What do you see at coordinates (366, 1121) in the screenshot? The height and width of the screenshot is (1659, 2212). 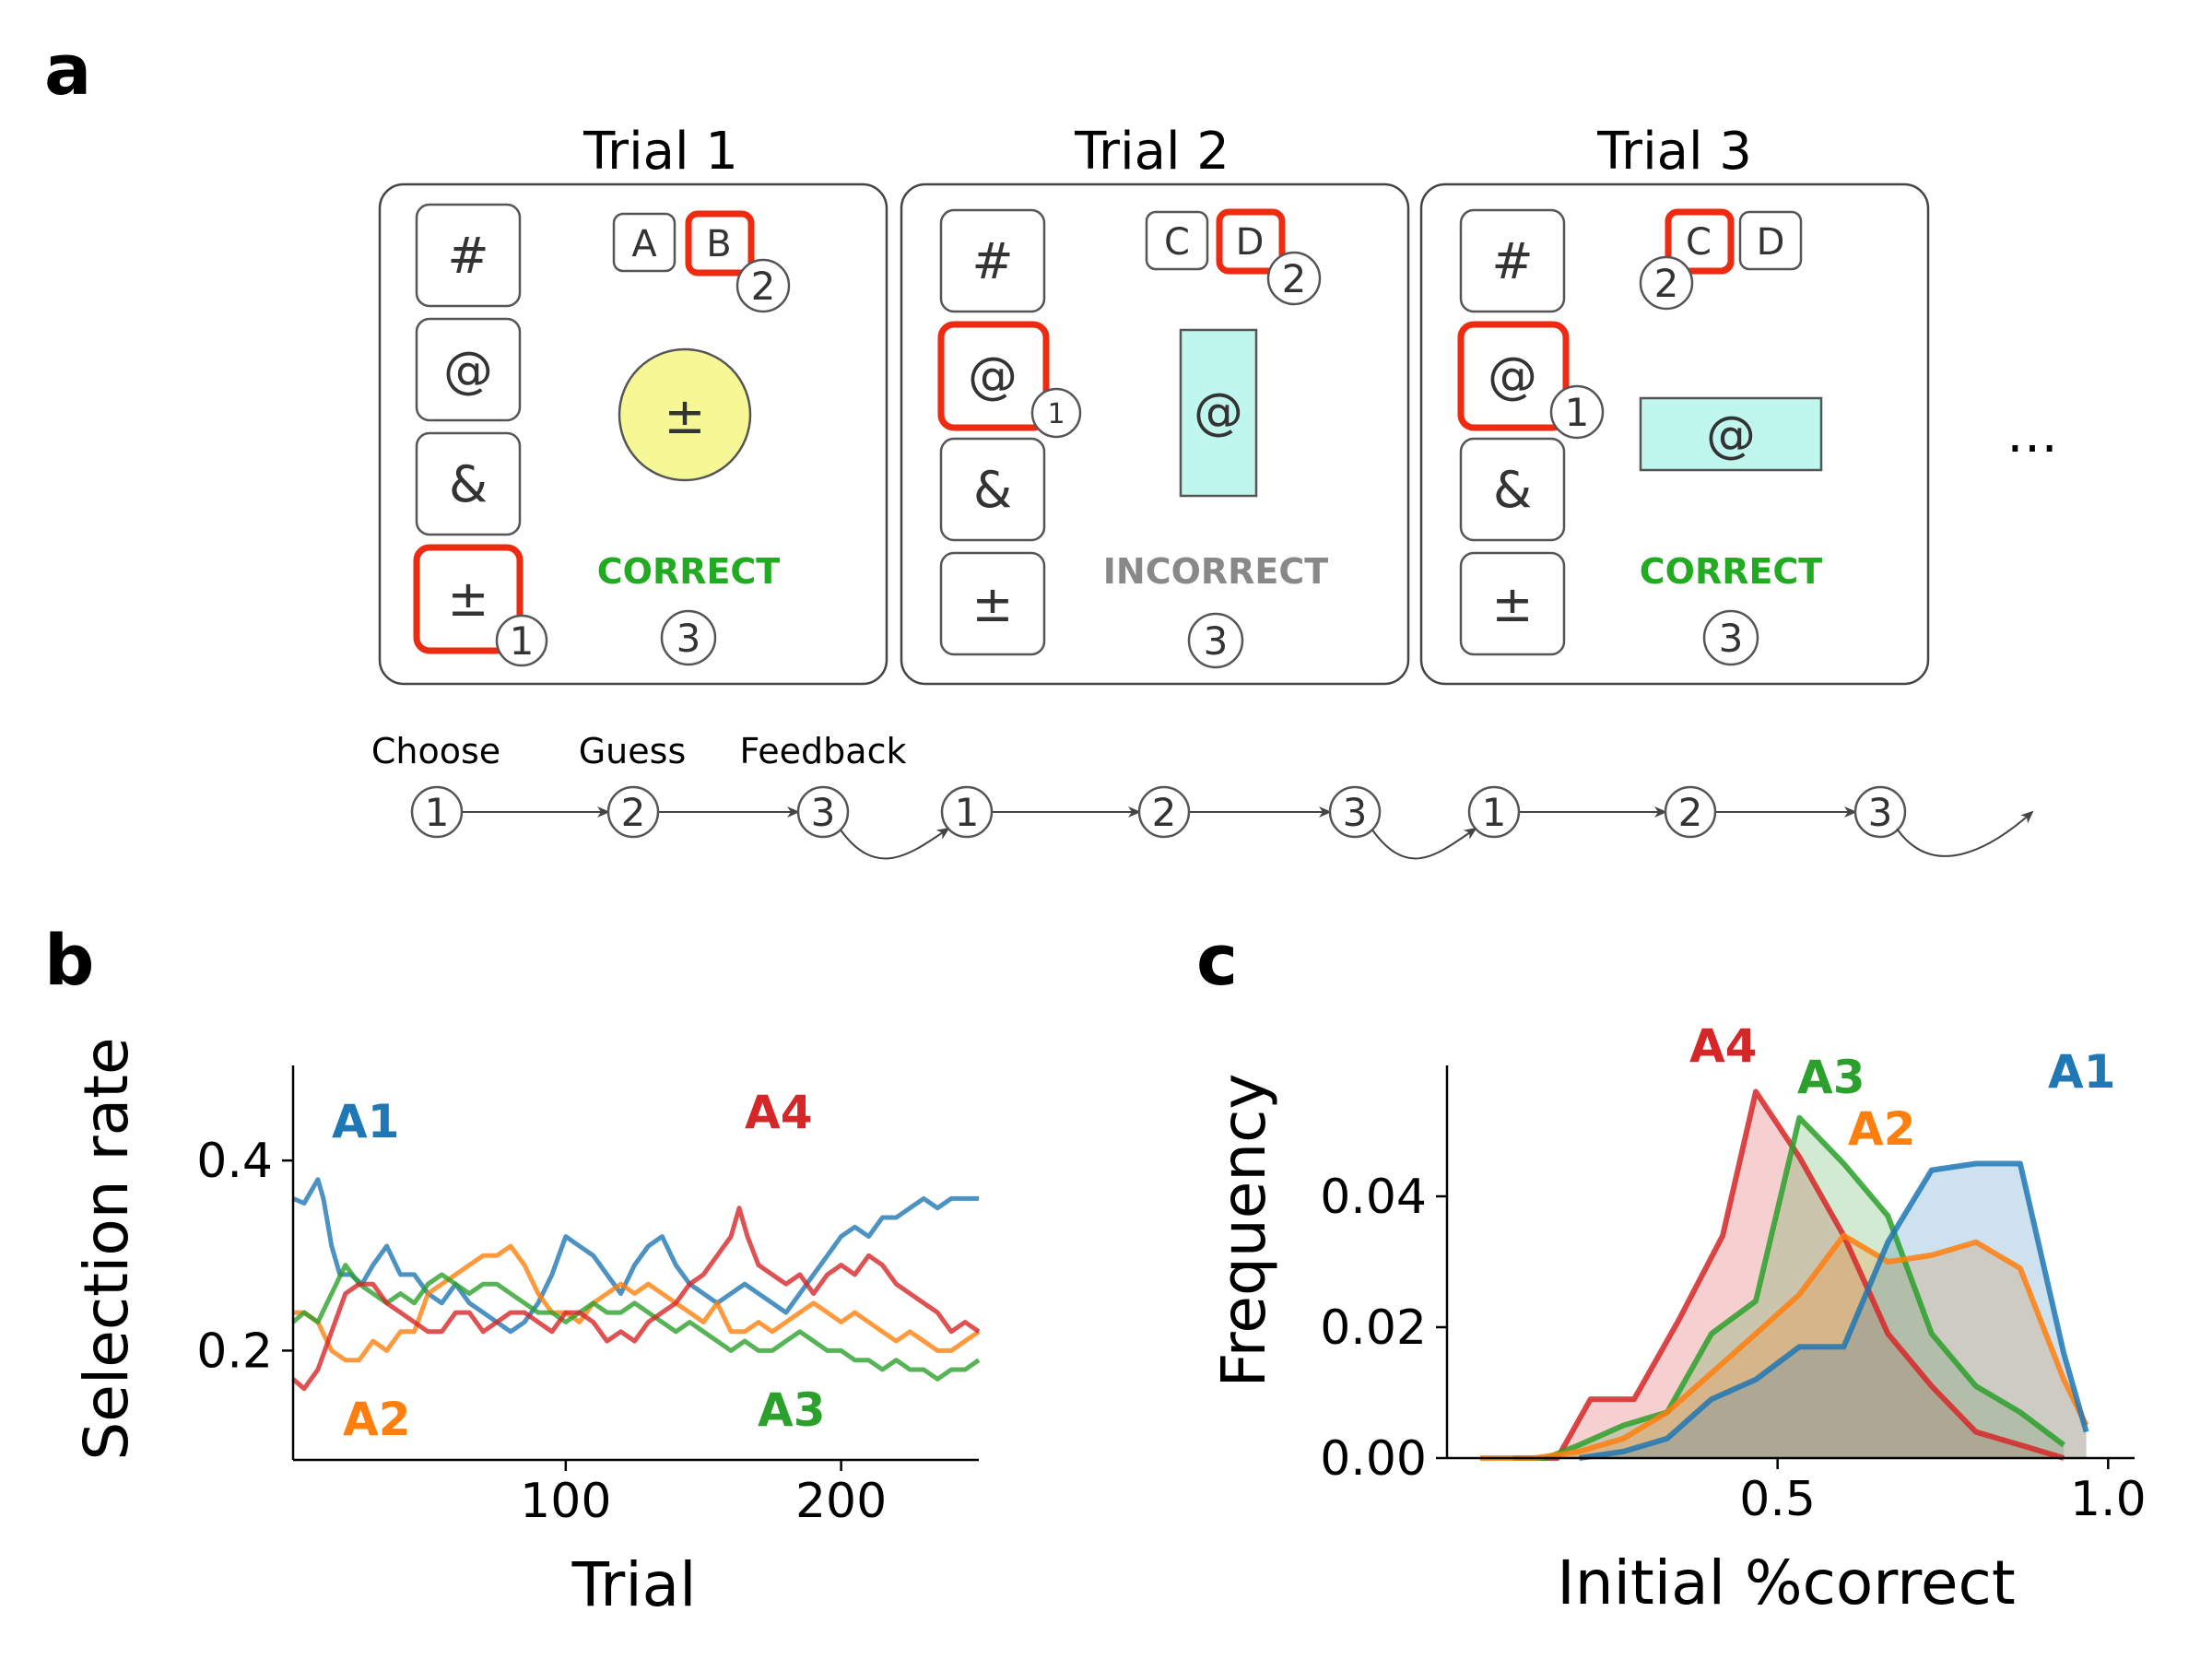 I see `series-label-a1-trial: A1` at bounding box center [366, 1121].